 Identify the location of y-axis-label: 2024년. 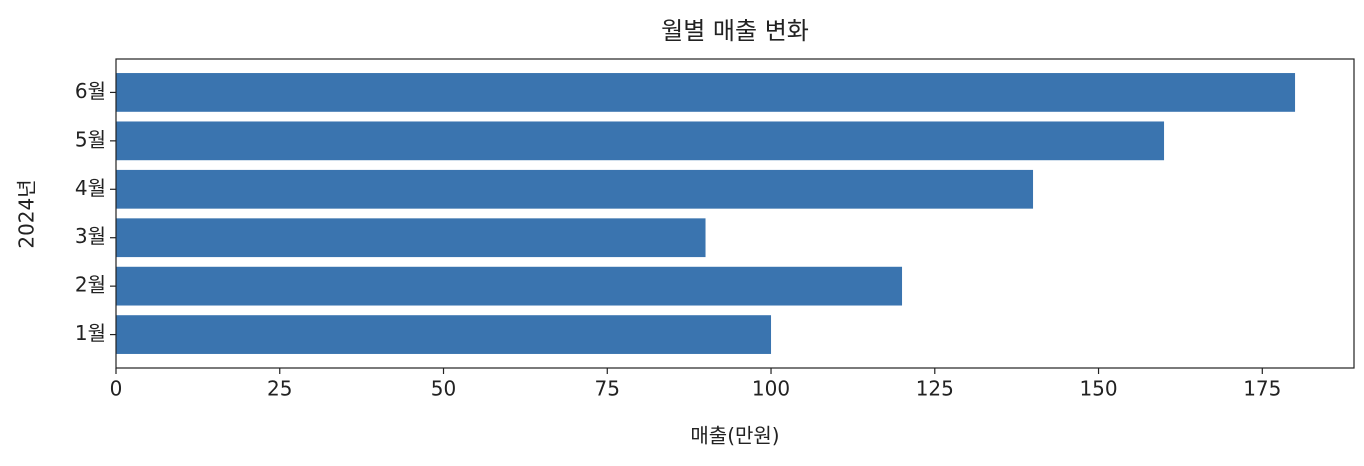
(27, 213).